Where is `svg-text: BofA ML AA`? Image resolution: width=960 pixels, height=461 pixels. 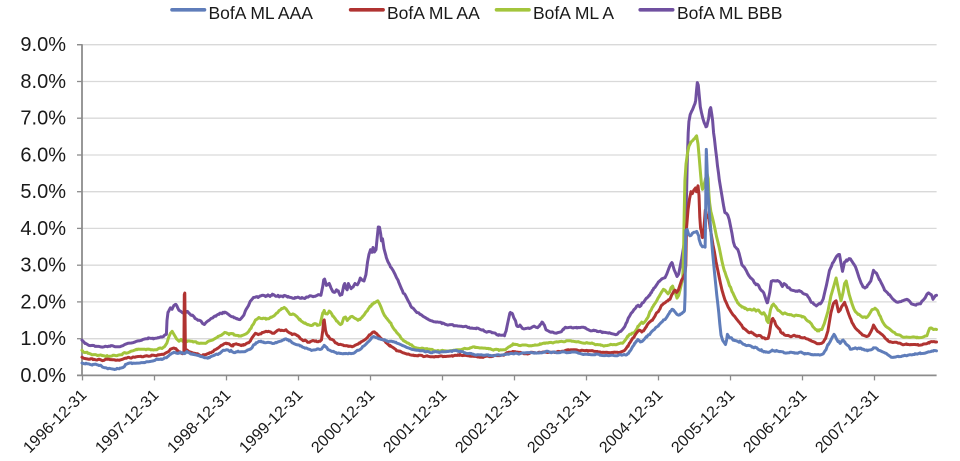
svg-text: BofA ML AA is located at coordinates (433, 13).